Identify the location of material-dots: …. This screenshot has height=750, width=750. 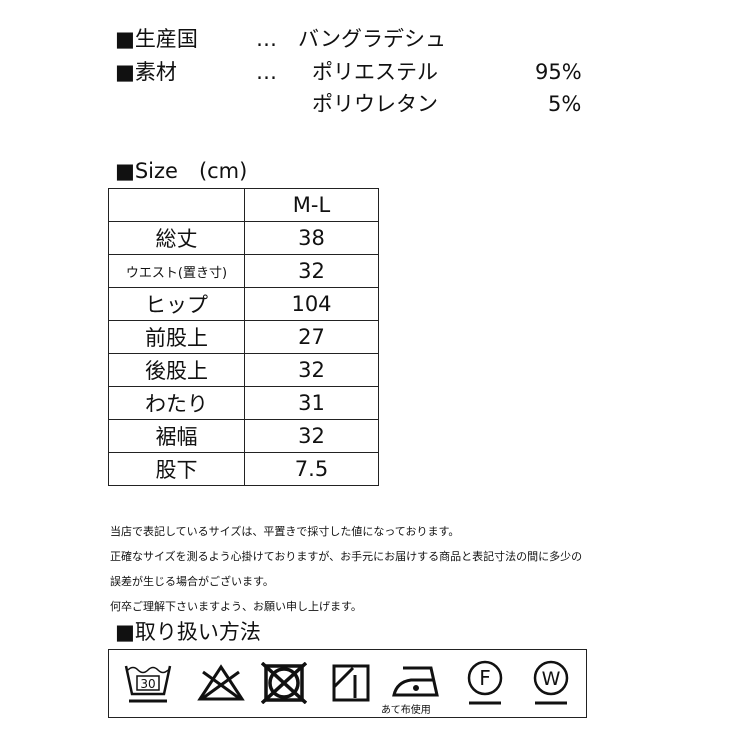
(266, 72).